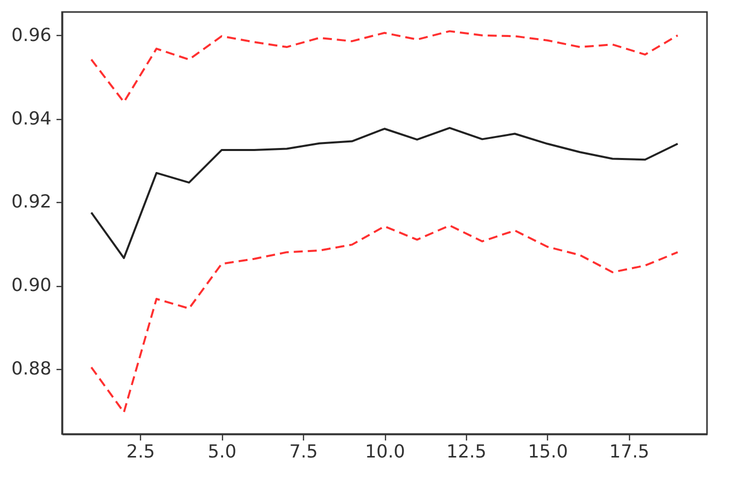 The height and width of the screenshot is (480, 740). What do you see at coordinates (31, 369) in the screenshot?
I see `y-tick-label: 0.88` at bounding box center [31, 369].